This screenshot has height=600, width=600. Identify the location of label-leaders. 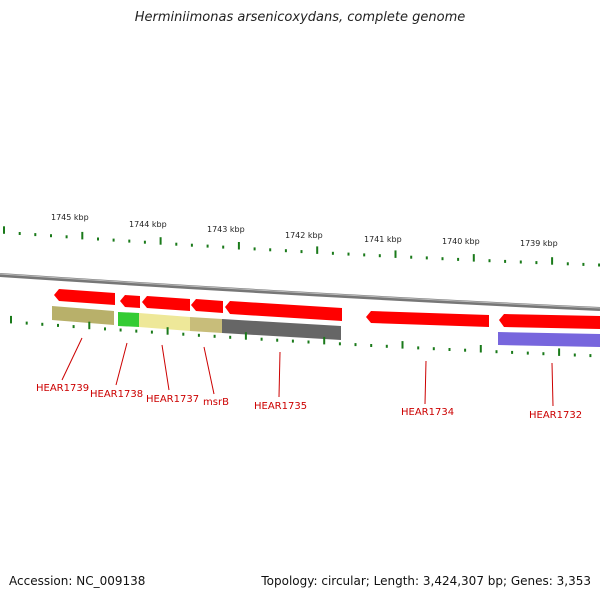
(307, 372).